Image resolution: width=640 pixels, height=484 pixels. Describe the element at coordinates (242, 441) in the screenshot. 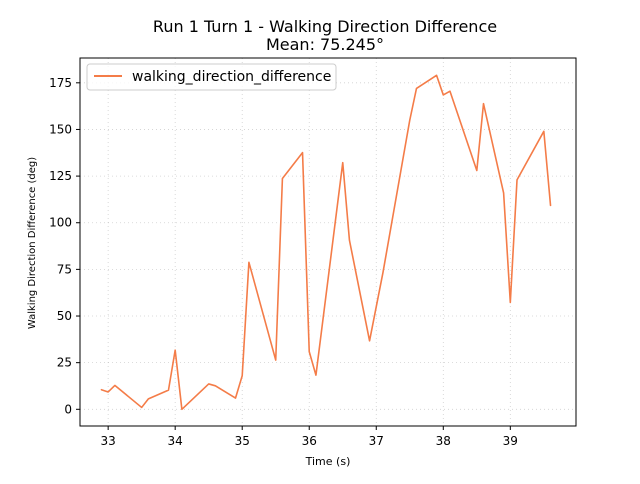

I see `x-tick-label: 35` at that location.